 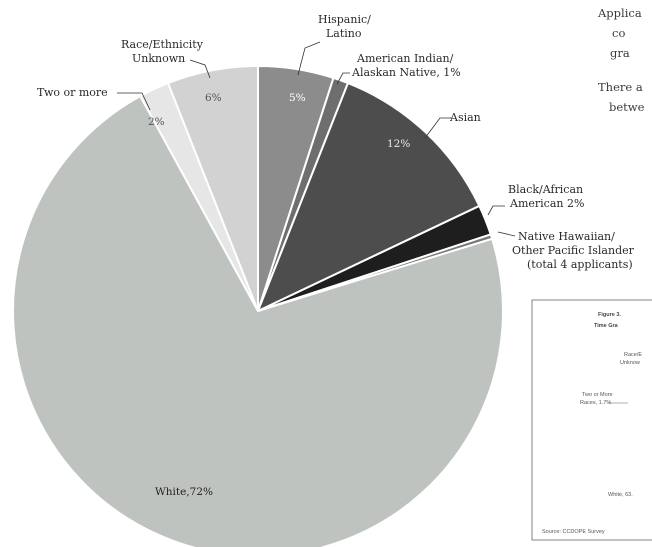 What do you see at coordinates (156, 122) in the screenshot?
I see `slice-label-two-or-more: 2%` at bounding box center [156, 122].